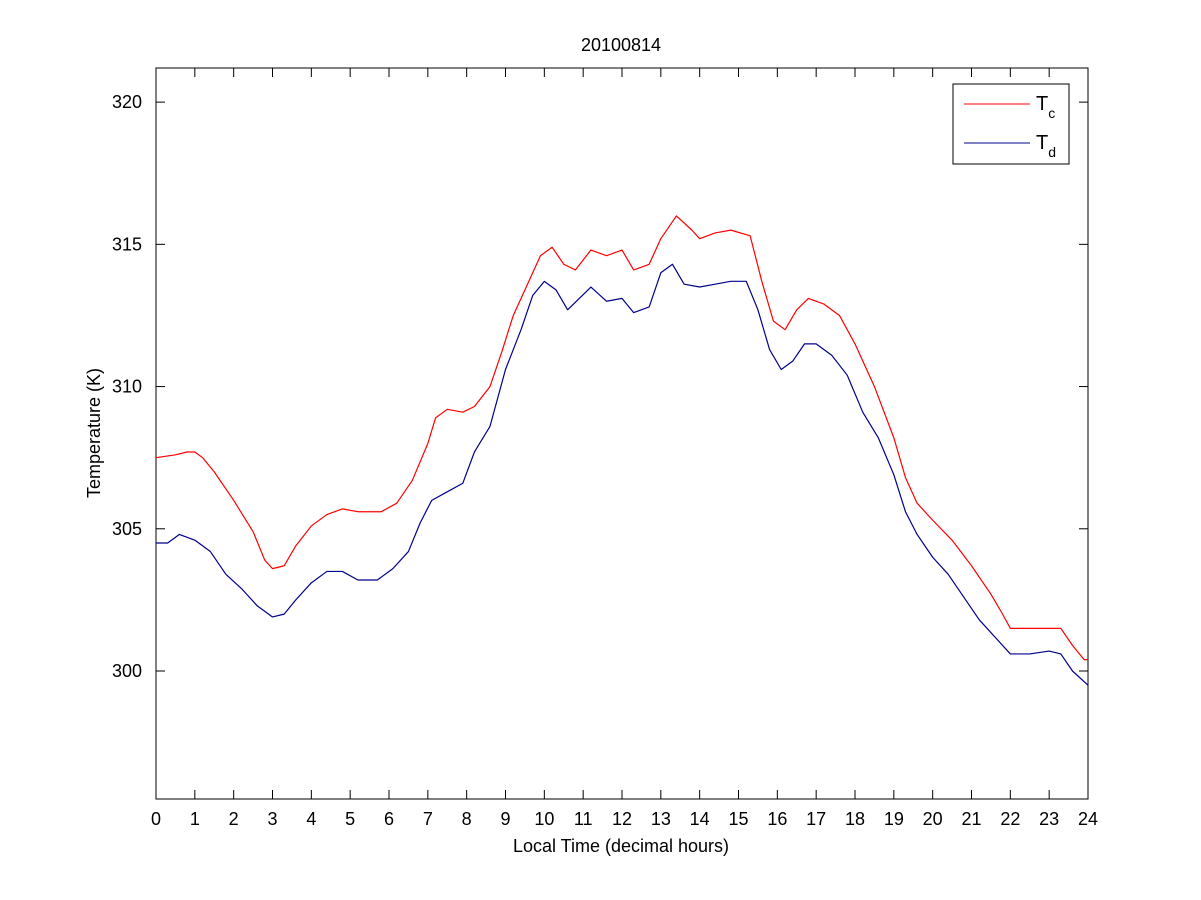 The height and width of the screenshot is (900, 1201). I want to click on y-tick-label: 300, so click(127, 671).